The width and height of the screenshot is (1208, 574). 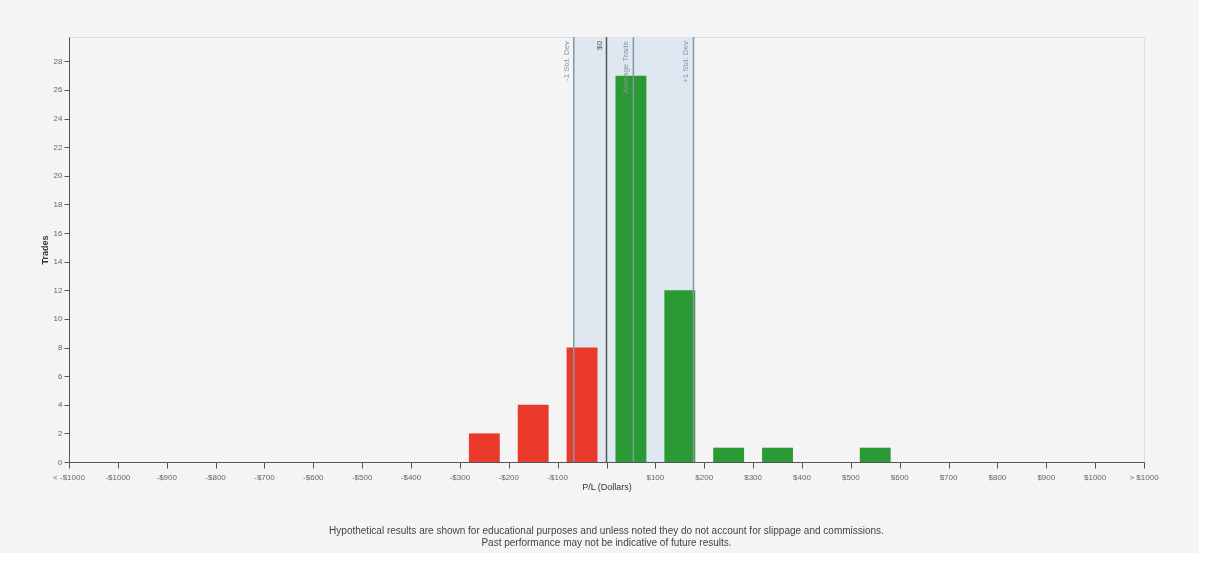 What do you see at coordinates (58, 119) in the screenshot?
I see `y-tick-label: 24` at bounding box center [58, 119].